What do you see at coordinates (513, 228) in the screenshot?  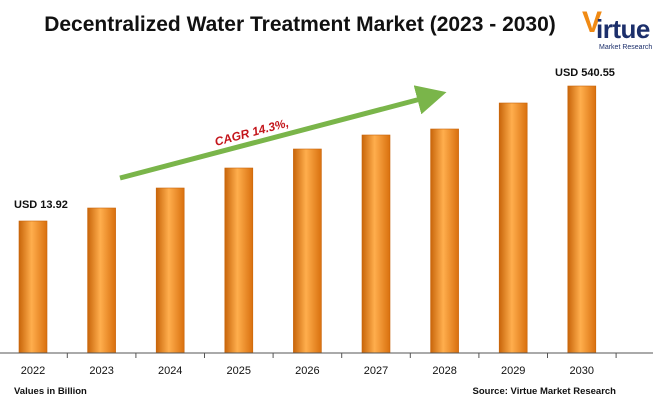 I see `bar-2029` at bounding box center [513, 228].